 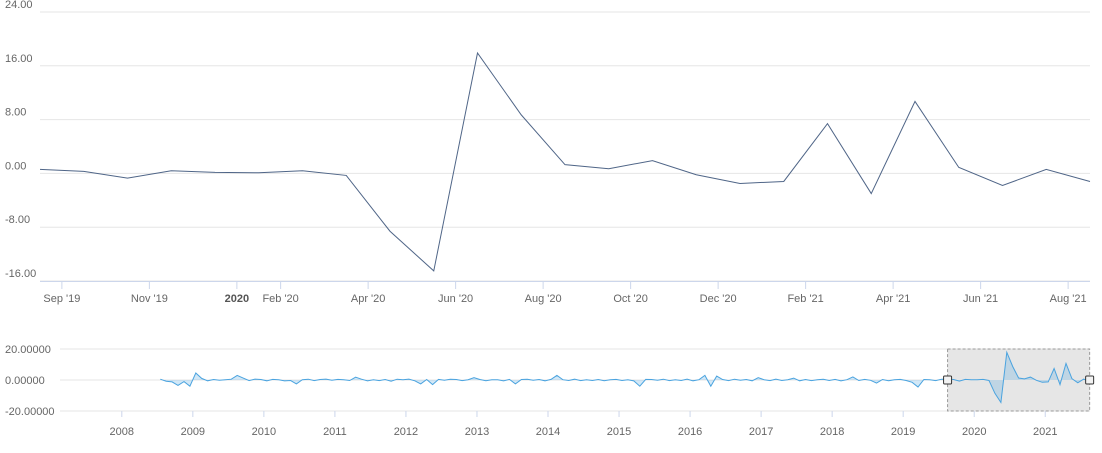 What do you see at coordinates (1045, 432) in the screenshot?
I see `nav-x-tick-label: 2021` at bounding box center [1045, 432].